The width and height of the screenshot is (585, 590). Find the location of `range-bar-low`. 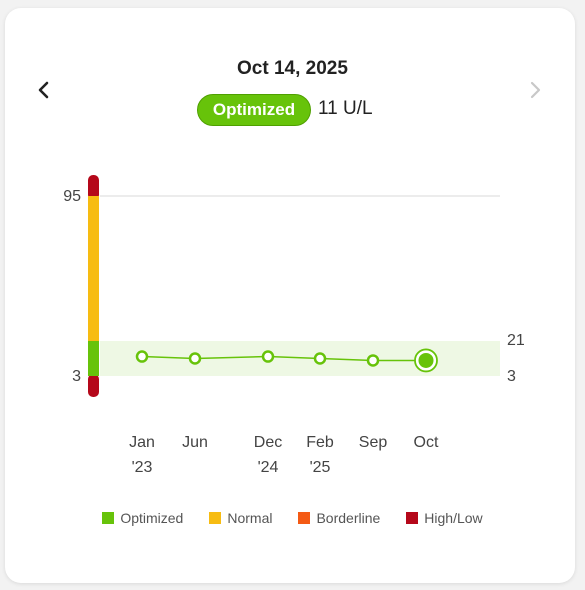

range-bar-low is located at coordinates (93, 385).